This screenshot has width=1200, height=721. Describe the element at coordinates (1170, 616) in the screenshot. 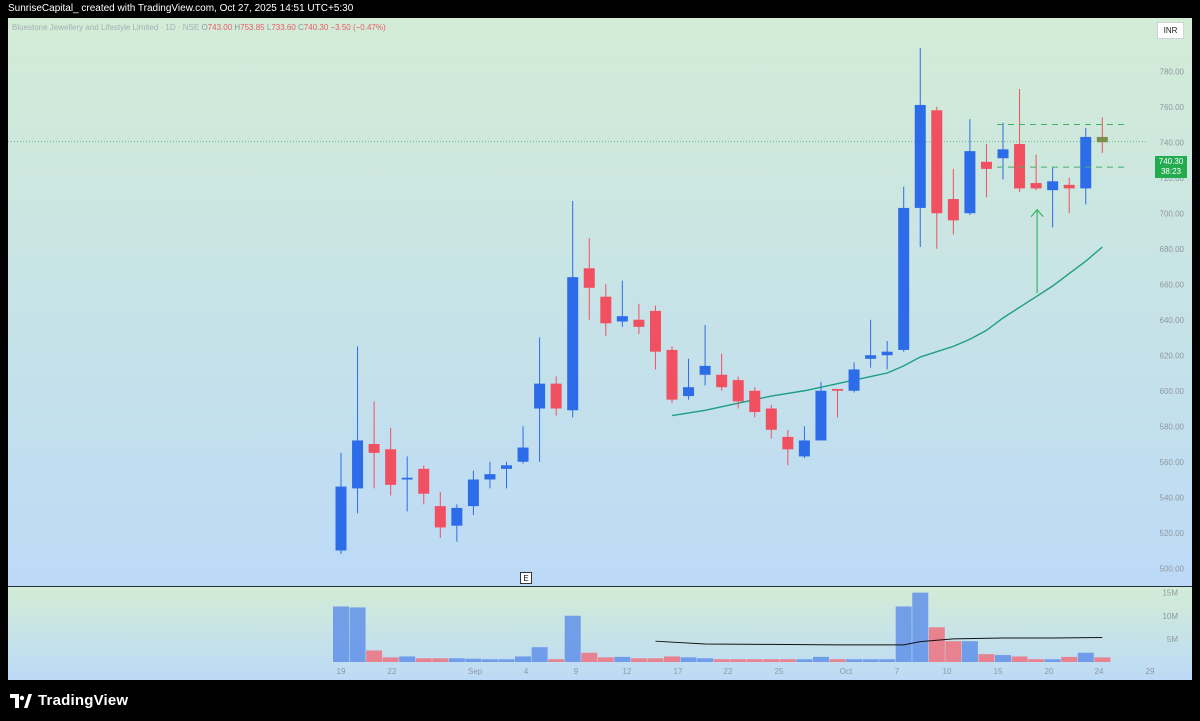

I see `volume-tick-label: 10M` at that location.